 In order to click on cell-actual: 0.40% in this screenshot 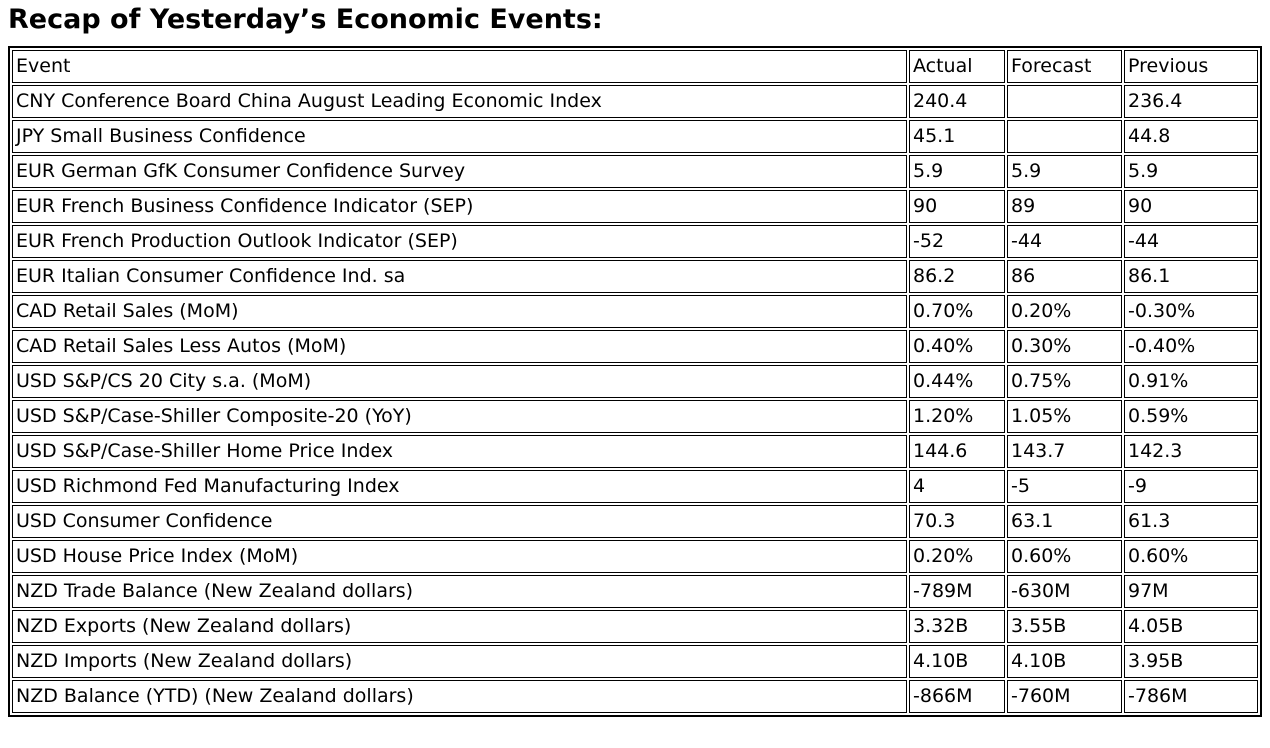, I will do `click(957, 347)`.